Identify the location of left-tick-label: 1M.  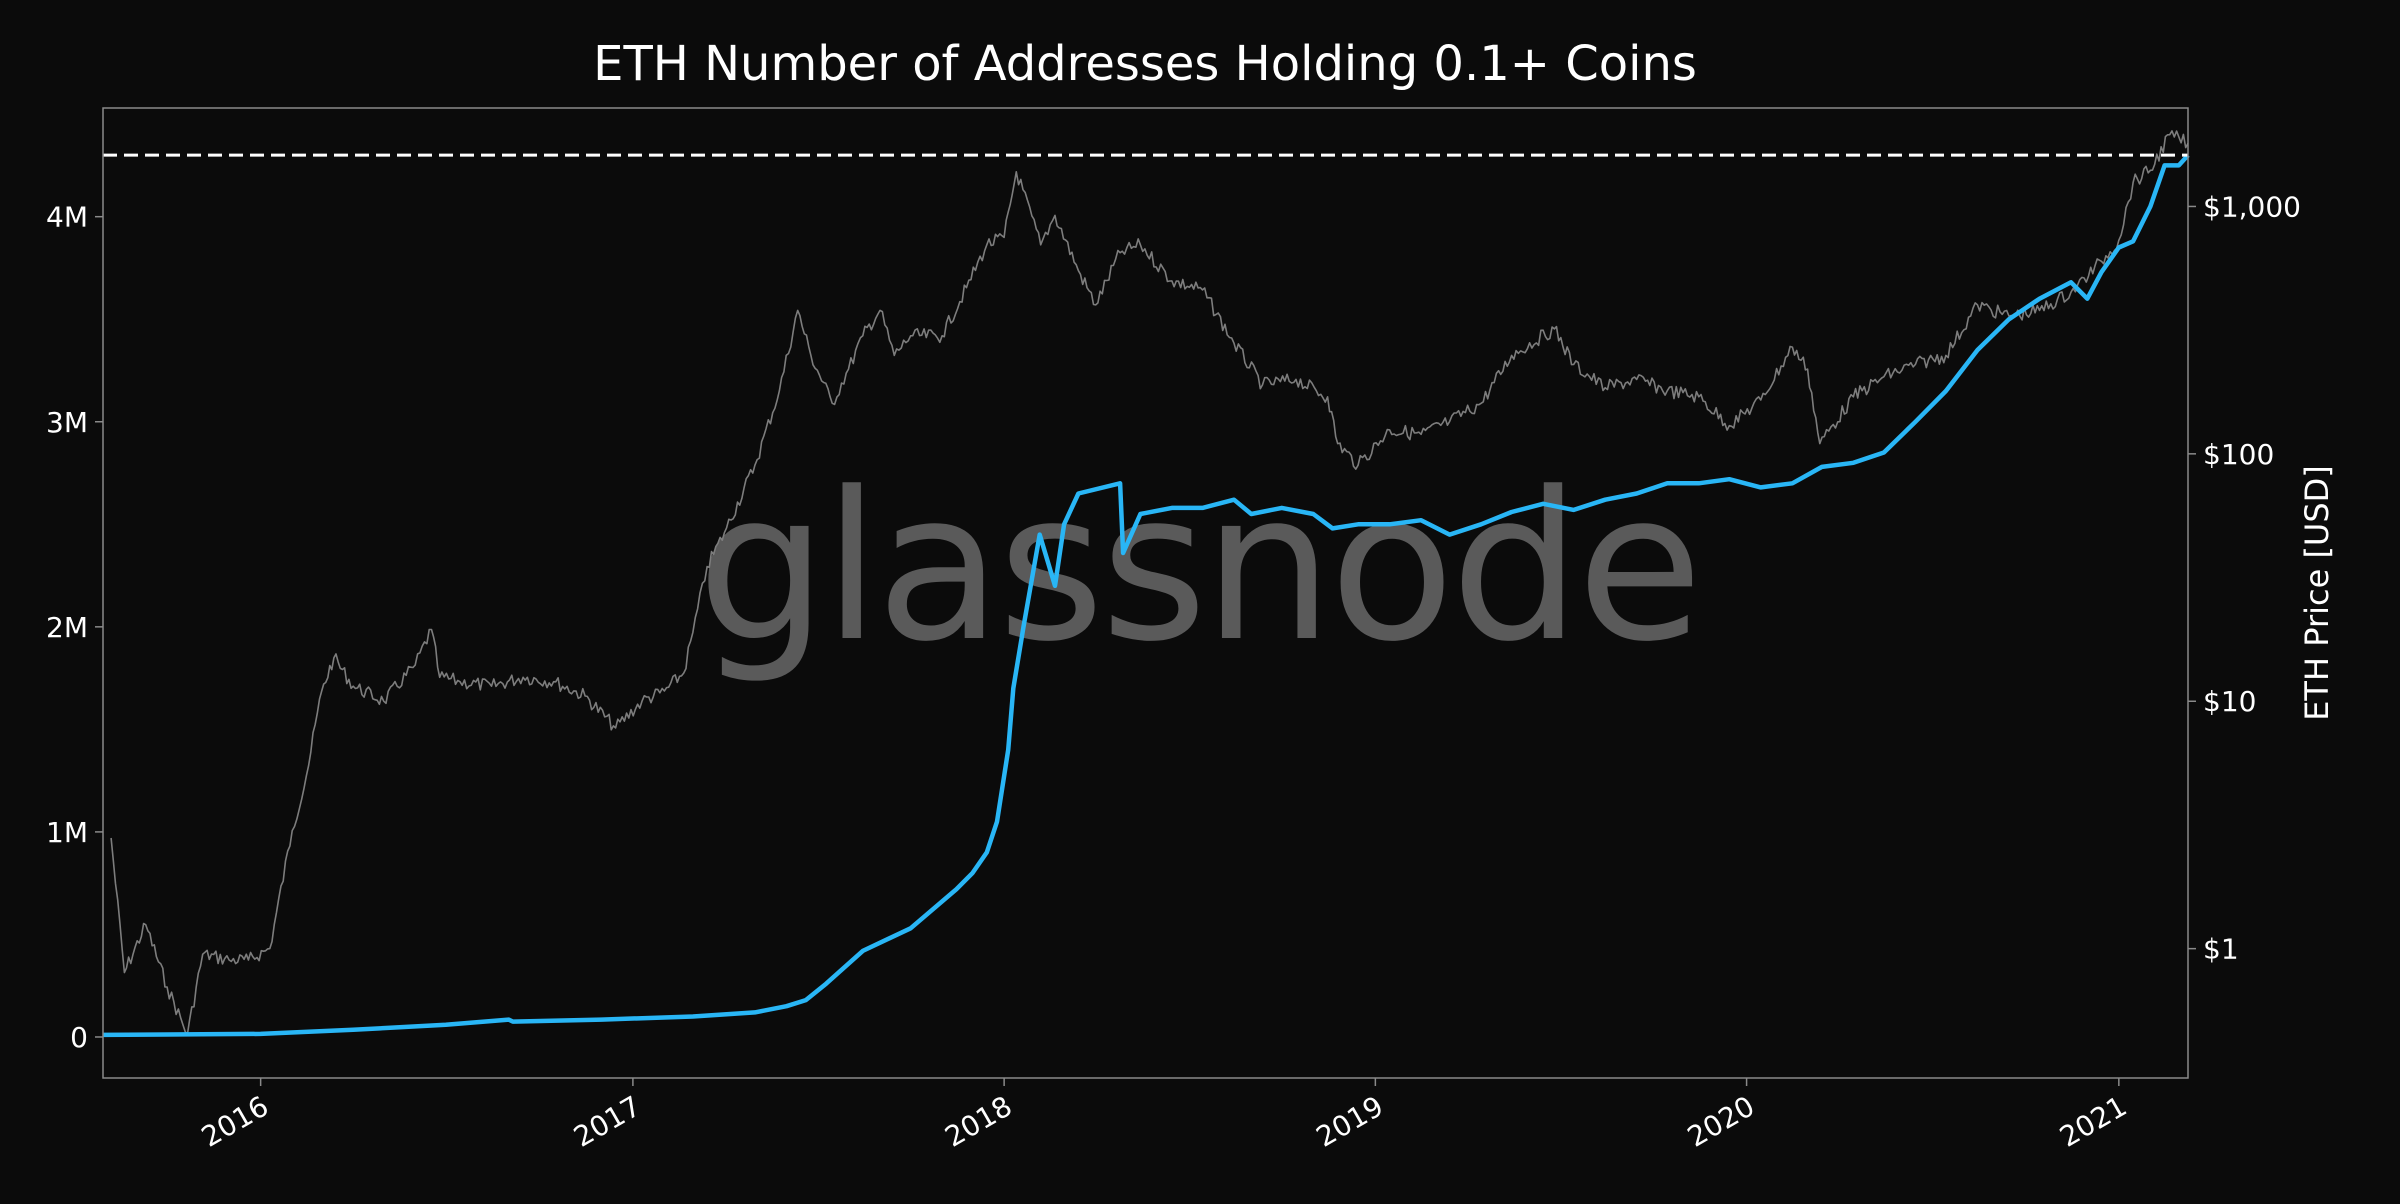
(67, 832).